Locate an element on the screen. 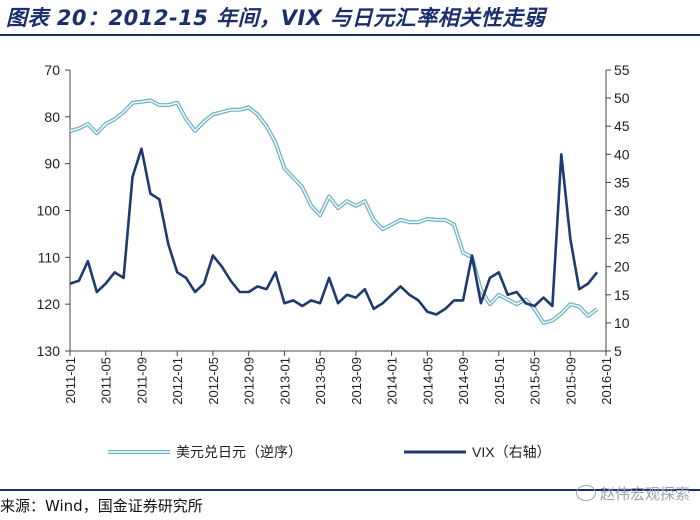  x-tick-label: 2011-05 is located at coordinates (106, 380).